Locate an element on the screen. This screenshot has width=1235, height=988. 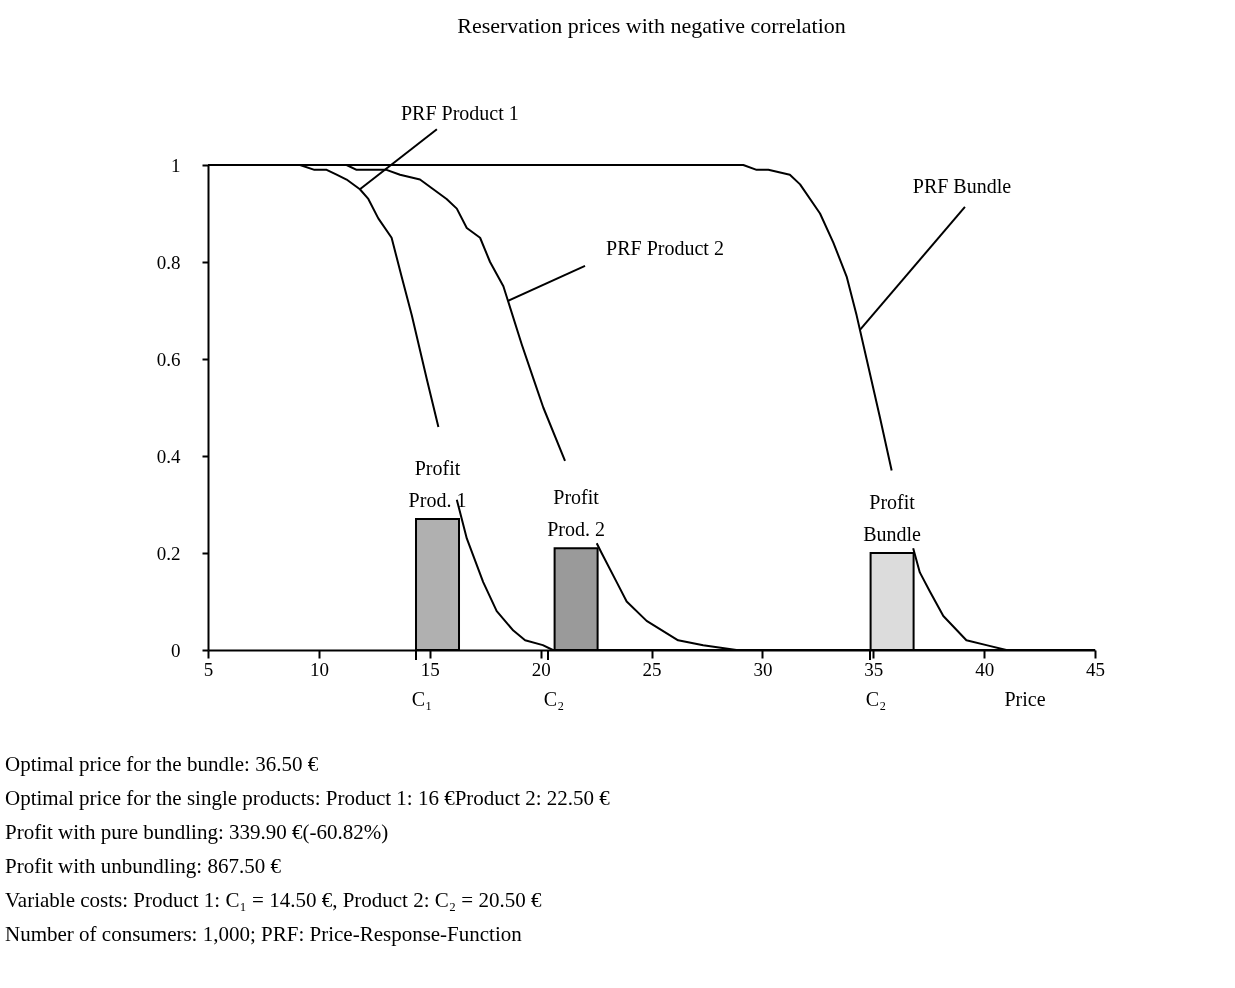
y-tick-label: 0.6 is located at coordinates (168, 359).